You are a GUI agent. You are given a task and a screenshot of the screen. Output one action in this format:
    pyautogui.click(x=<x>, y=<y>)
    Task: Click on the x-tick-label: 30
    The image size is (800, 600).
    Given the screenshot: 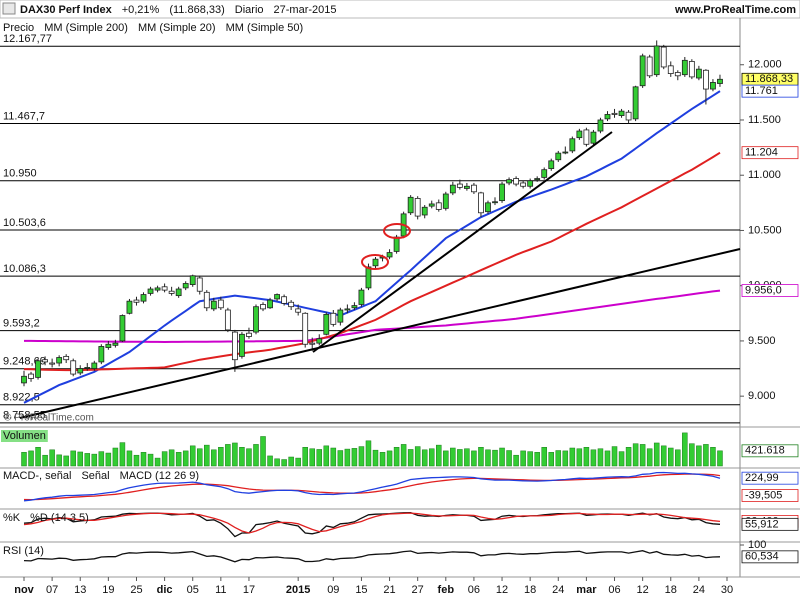 What is the action you would take?
    pyautogui.click(x=727, y=590)
    